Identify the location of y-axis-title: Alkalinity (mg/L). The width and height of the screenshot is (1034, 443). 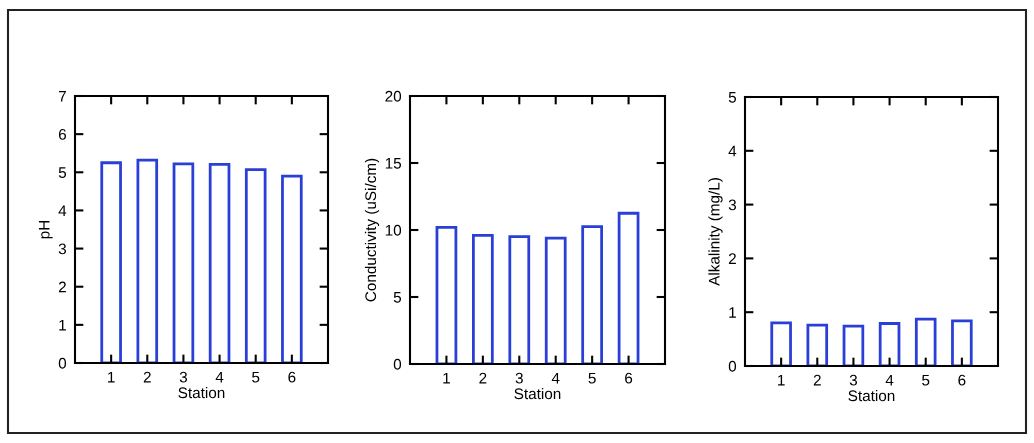
(715, 232).